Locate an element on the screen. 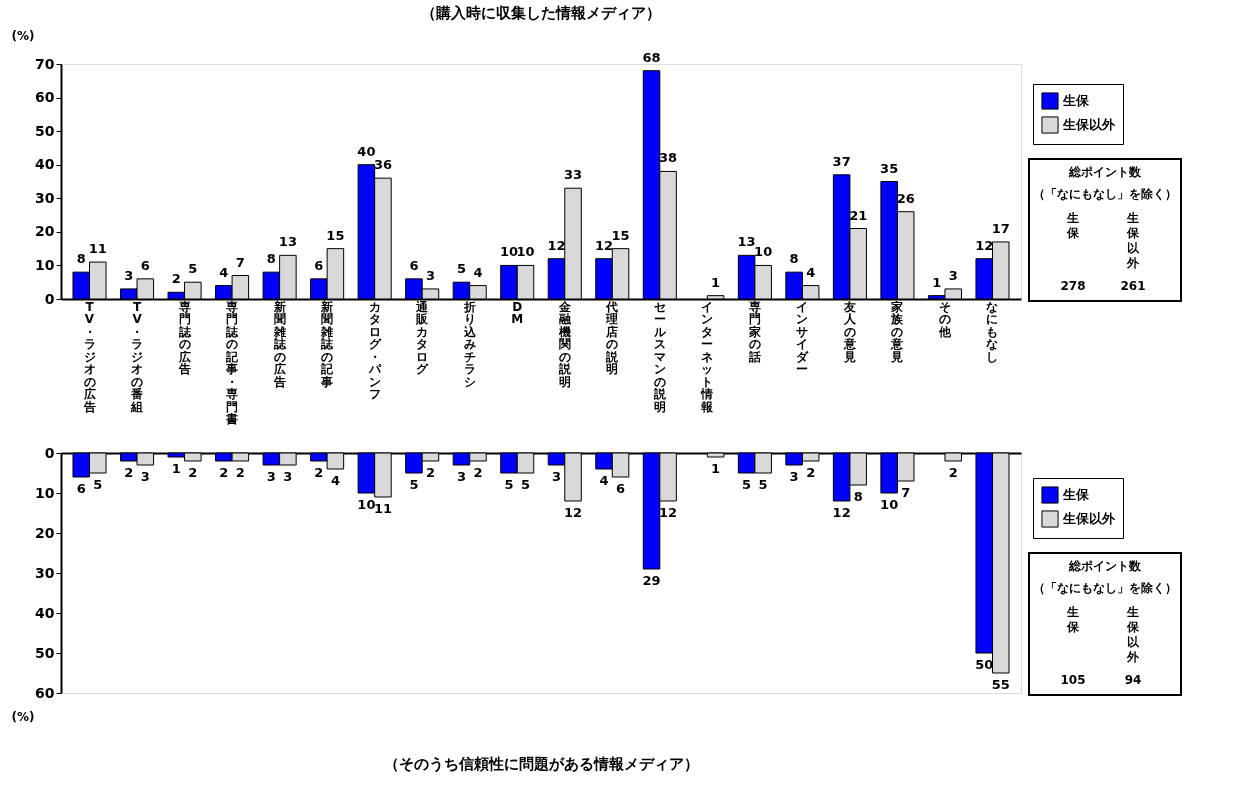  text: 261 is located at coordinates (1133, 286).